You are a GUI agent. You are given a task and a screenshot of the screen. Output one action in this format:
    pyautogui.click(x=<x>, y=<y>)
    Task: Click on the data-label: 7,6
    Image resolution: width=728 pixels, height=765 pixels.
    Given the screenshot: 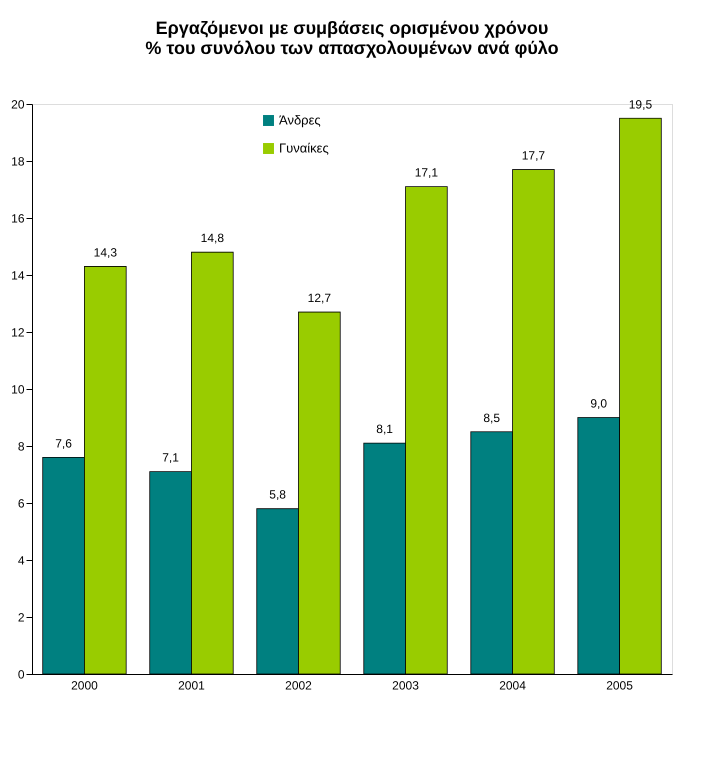 What is the action you would take?
    pyautogui.click(x=63, y=443)
    